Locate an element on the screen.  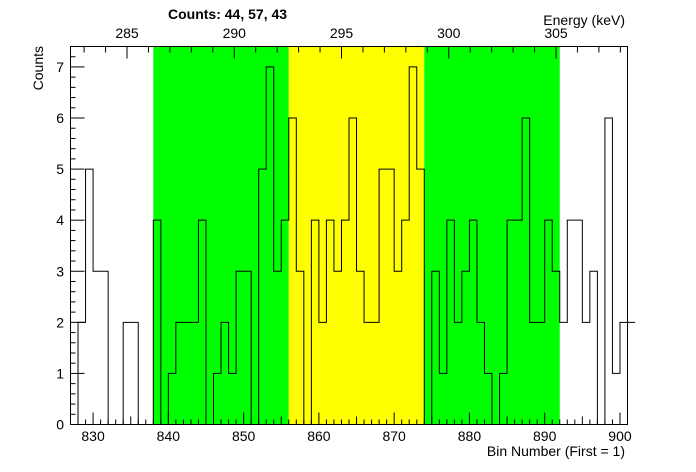
y-tick-label: 6 is located at coordinates (60, 118).